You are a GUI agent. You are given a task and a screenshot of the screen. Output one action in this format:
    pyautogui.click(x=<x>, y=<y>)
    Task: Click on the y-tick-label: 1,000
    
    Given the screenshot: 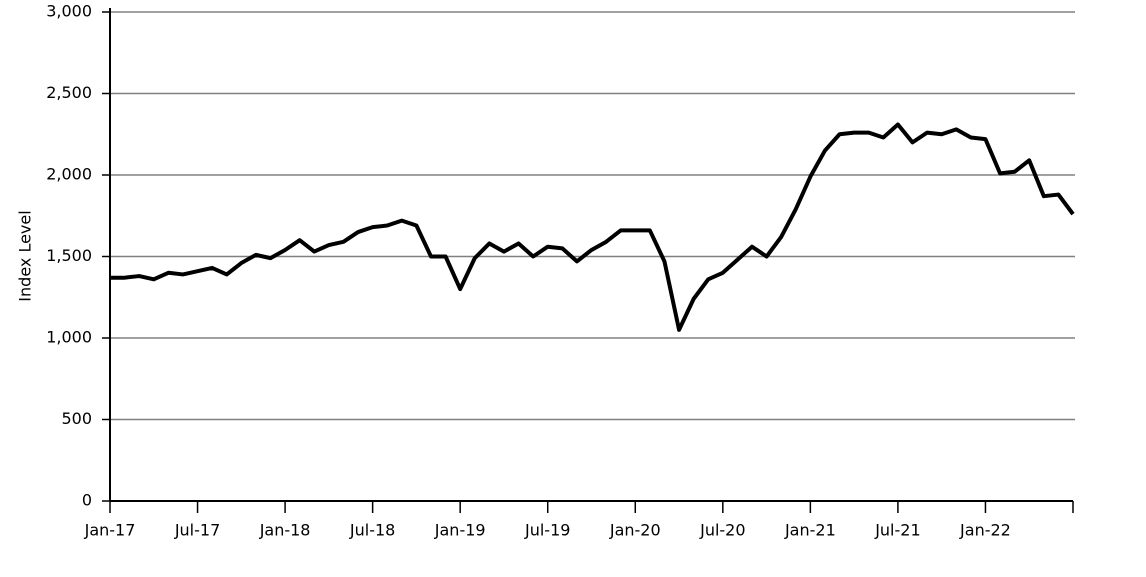 What is the action you would take?
    pyautogui.click(x=69, y=337)
    